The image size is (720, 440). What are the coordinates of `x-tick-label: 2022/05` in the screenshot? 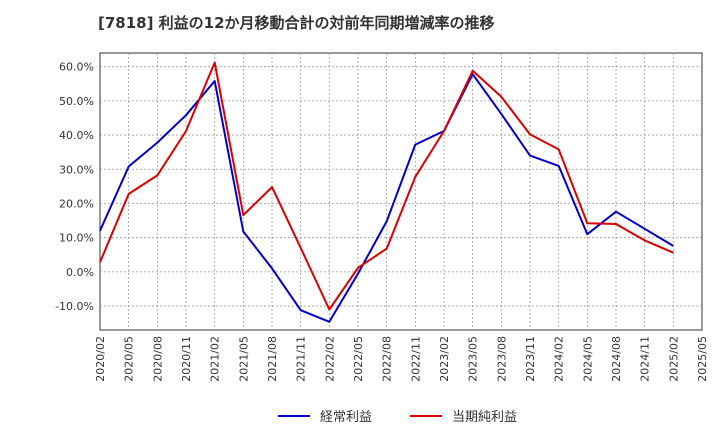 It's located at (358, 359).